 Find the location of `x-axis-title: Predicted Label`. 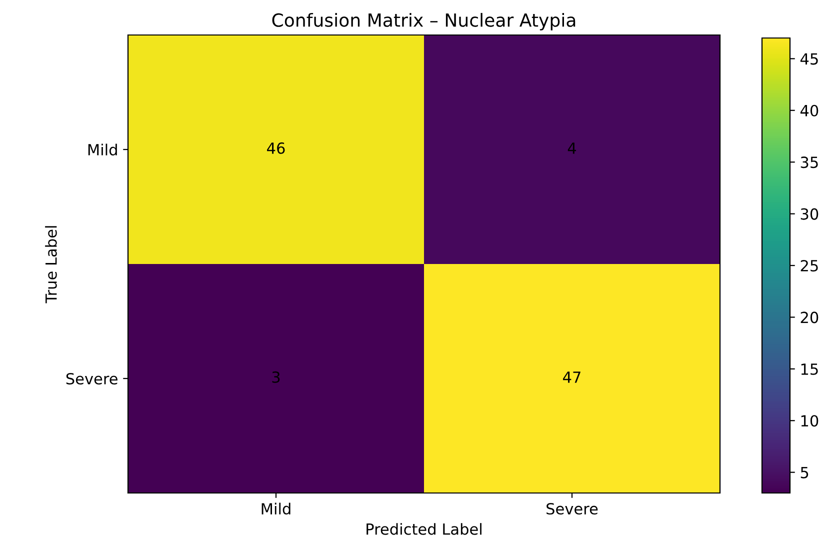

x-axis-title: Predicted Label is located at coordinates (424, 529).